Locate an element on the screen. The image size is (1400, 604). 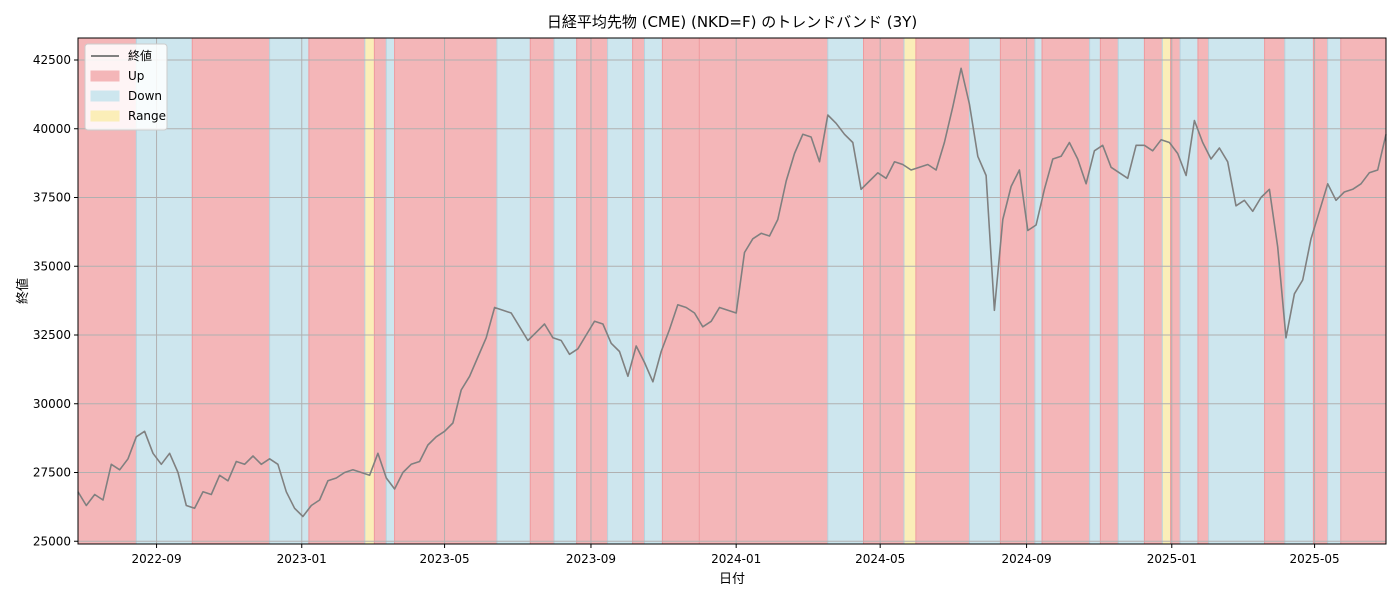
y-tick-label: 27500 is located at coordinates (52, 473).